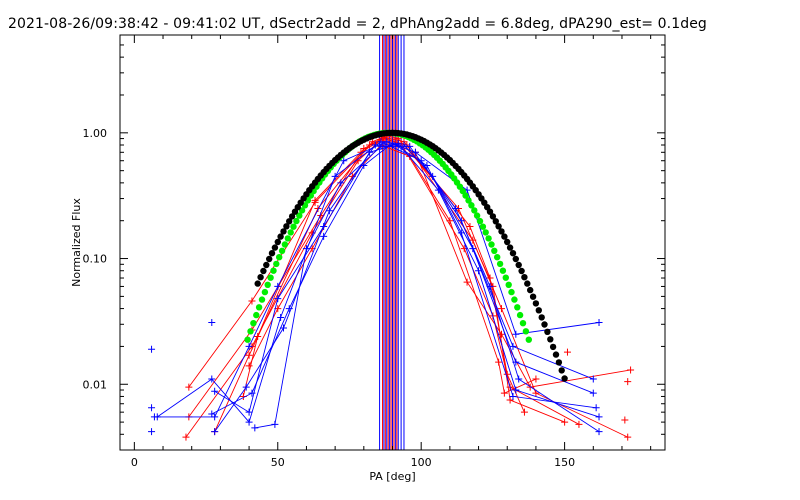  I want to click on y-tick-label: 0.10, so click(95, 259).